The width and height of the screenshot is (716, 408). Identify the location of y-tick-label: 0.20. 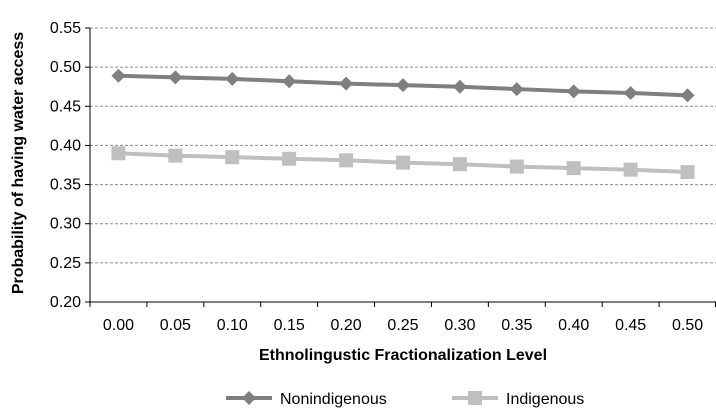
(65, 302).